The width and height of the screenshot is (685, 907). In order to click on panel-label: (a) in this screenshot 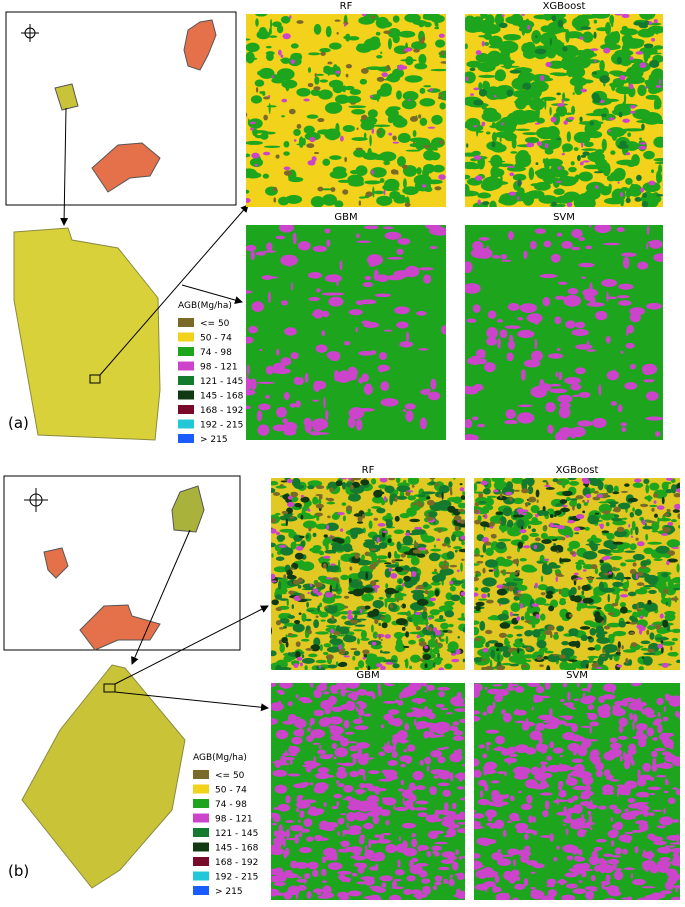, I will do `click(18, 423)`.